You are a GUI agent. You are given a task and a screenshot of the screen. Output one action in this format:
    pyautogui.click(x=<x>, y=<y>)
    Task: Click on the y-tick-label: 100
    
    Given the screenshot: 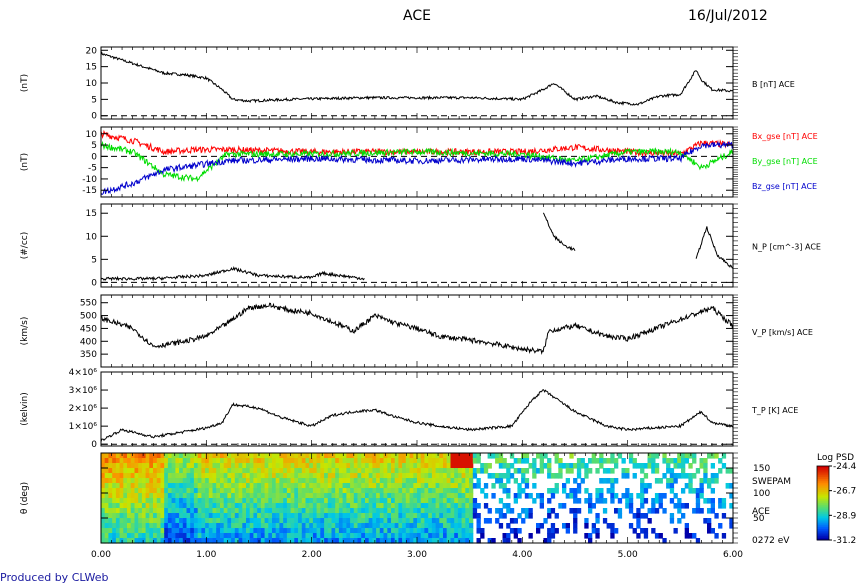 What is the action you would take?
    pyautogui.click(x=761, y=494)
    